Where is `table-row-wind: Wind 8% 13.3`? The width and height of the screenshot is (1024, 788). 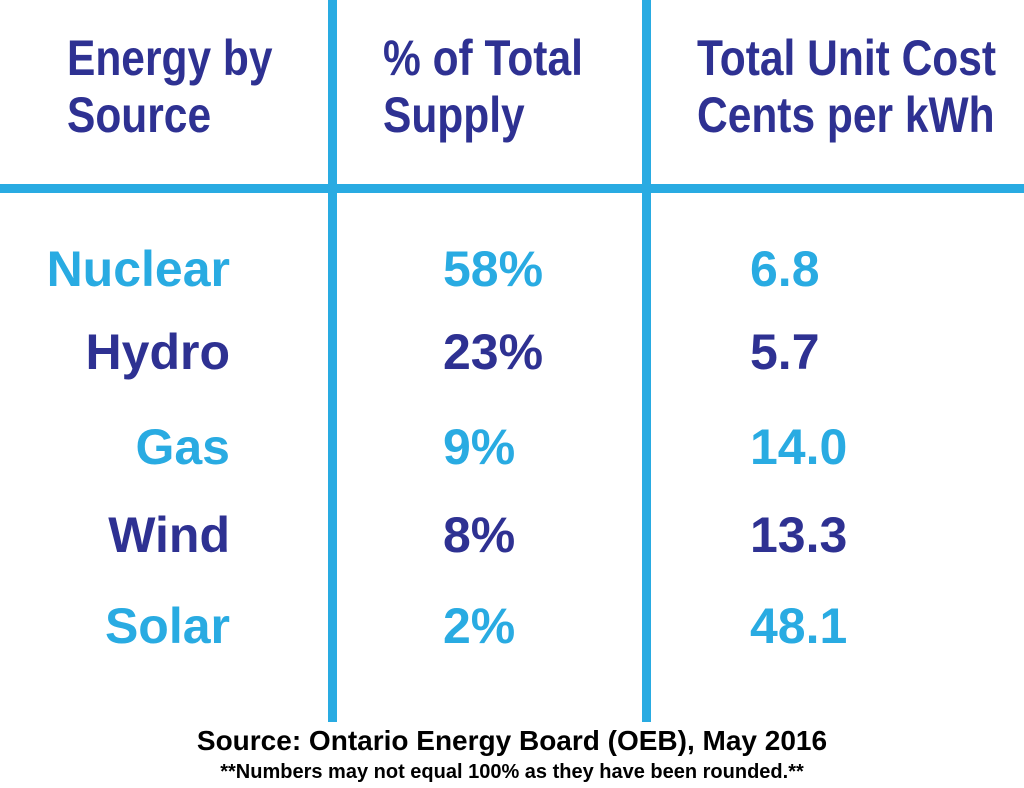
table-row-wind: Wind 8% 13.3 is located at coordinates (512, 535).